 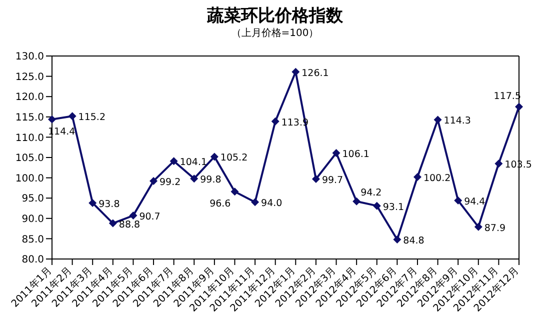 What do you see at coordinates (275, 33) in the screenshot?
I see `chart-subtitle: （上月价格=100）` at bounding box center [275, 33].